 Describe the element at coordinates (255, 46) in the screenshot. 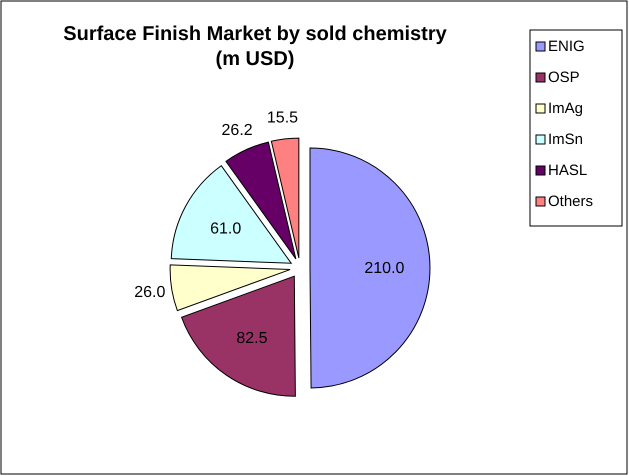

I see `chart-title: Surface Finish Market by sold chemistry (m USD)` at that location.